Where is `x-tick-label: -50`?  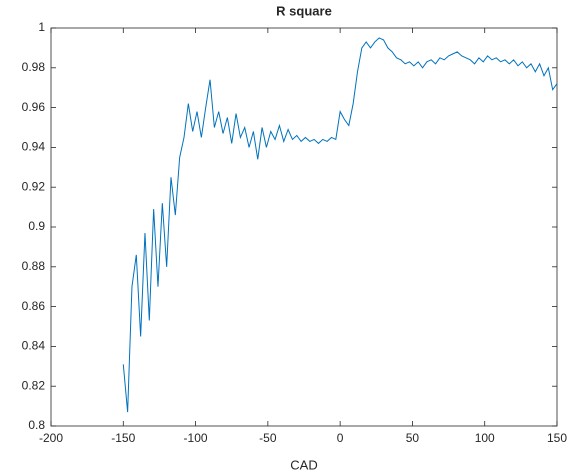 x-tick-label: -50 is located at coordinates (268, 438).